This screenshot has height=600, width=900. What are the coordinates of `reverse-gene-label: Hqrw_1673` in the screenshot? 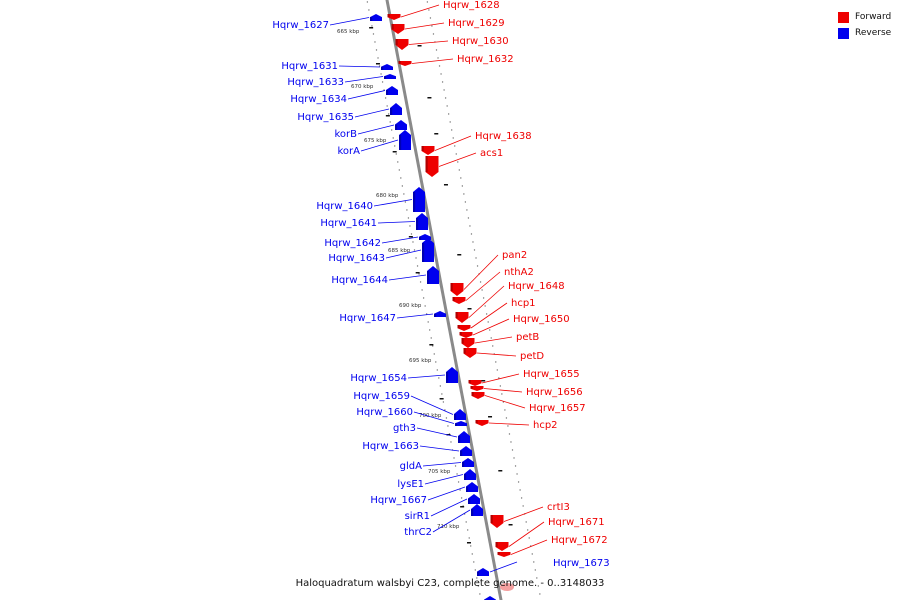 It's located at (581, 563).